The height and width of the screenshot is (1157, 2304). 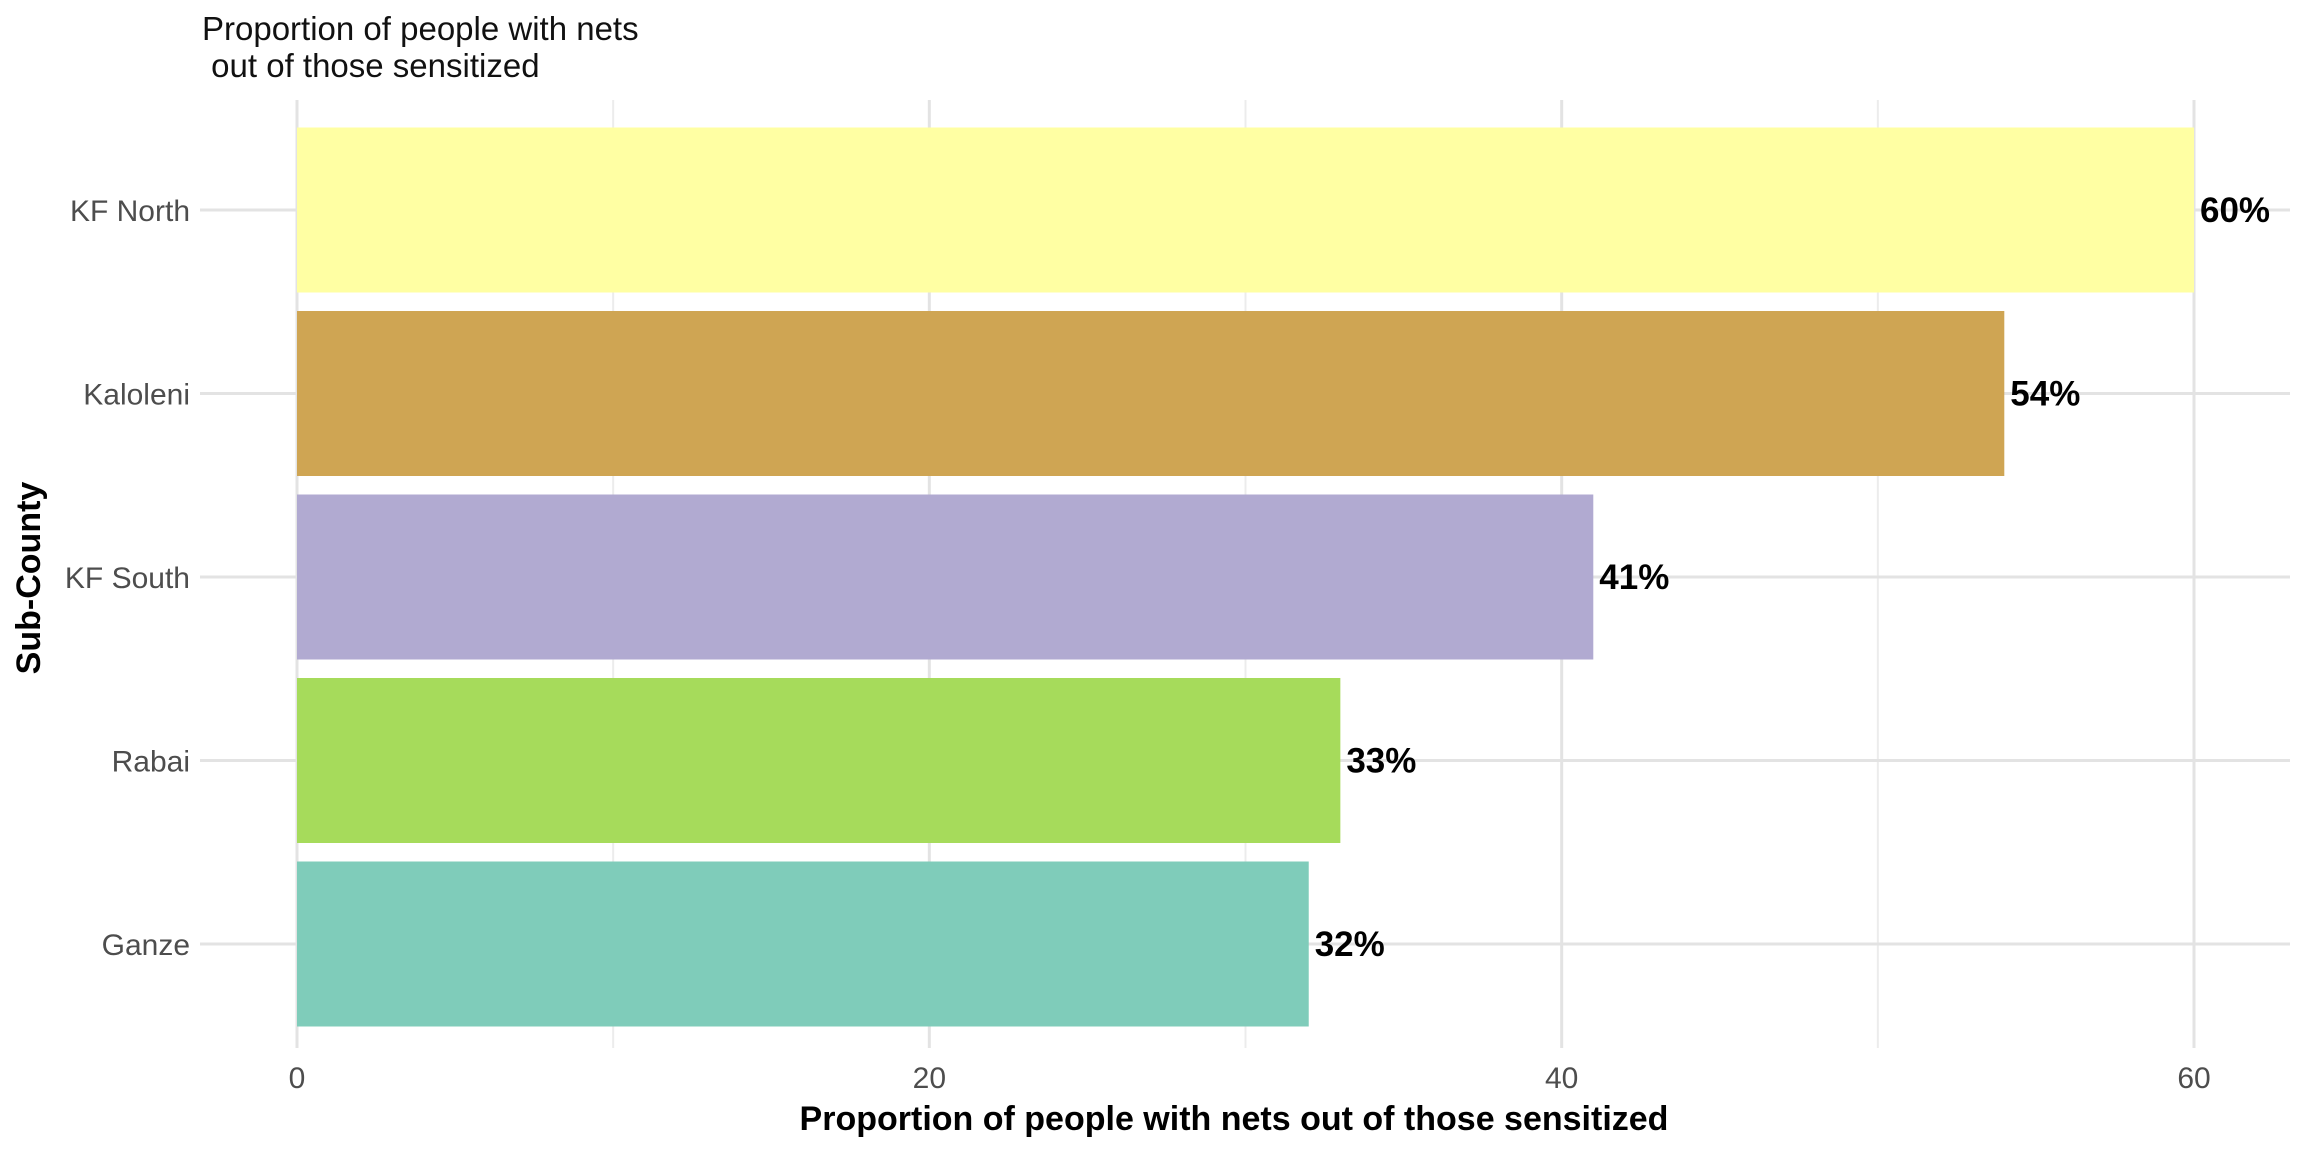 I want to click on y-axis-ticks: KF North Kaloleni KF South Rabai Ganze, so click(x=127, y=578).